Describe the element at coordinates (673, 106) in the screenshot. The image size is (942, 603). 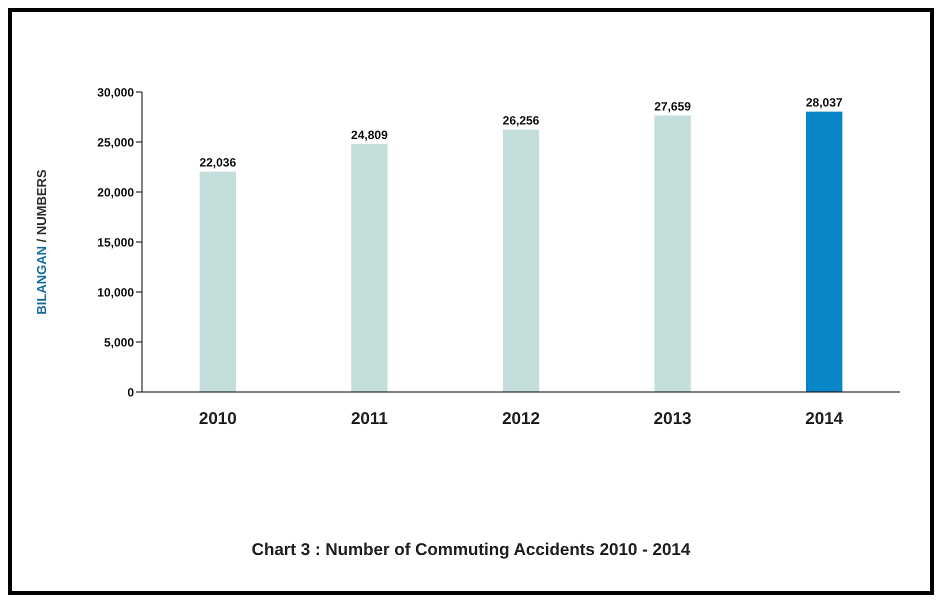
I see `data-label: 27,659` at that location.